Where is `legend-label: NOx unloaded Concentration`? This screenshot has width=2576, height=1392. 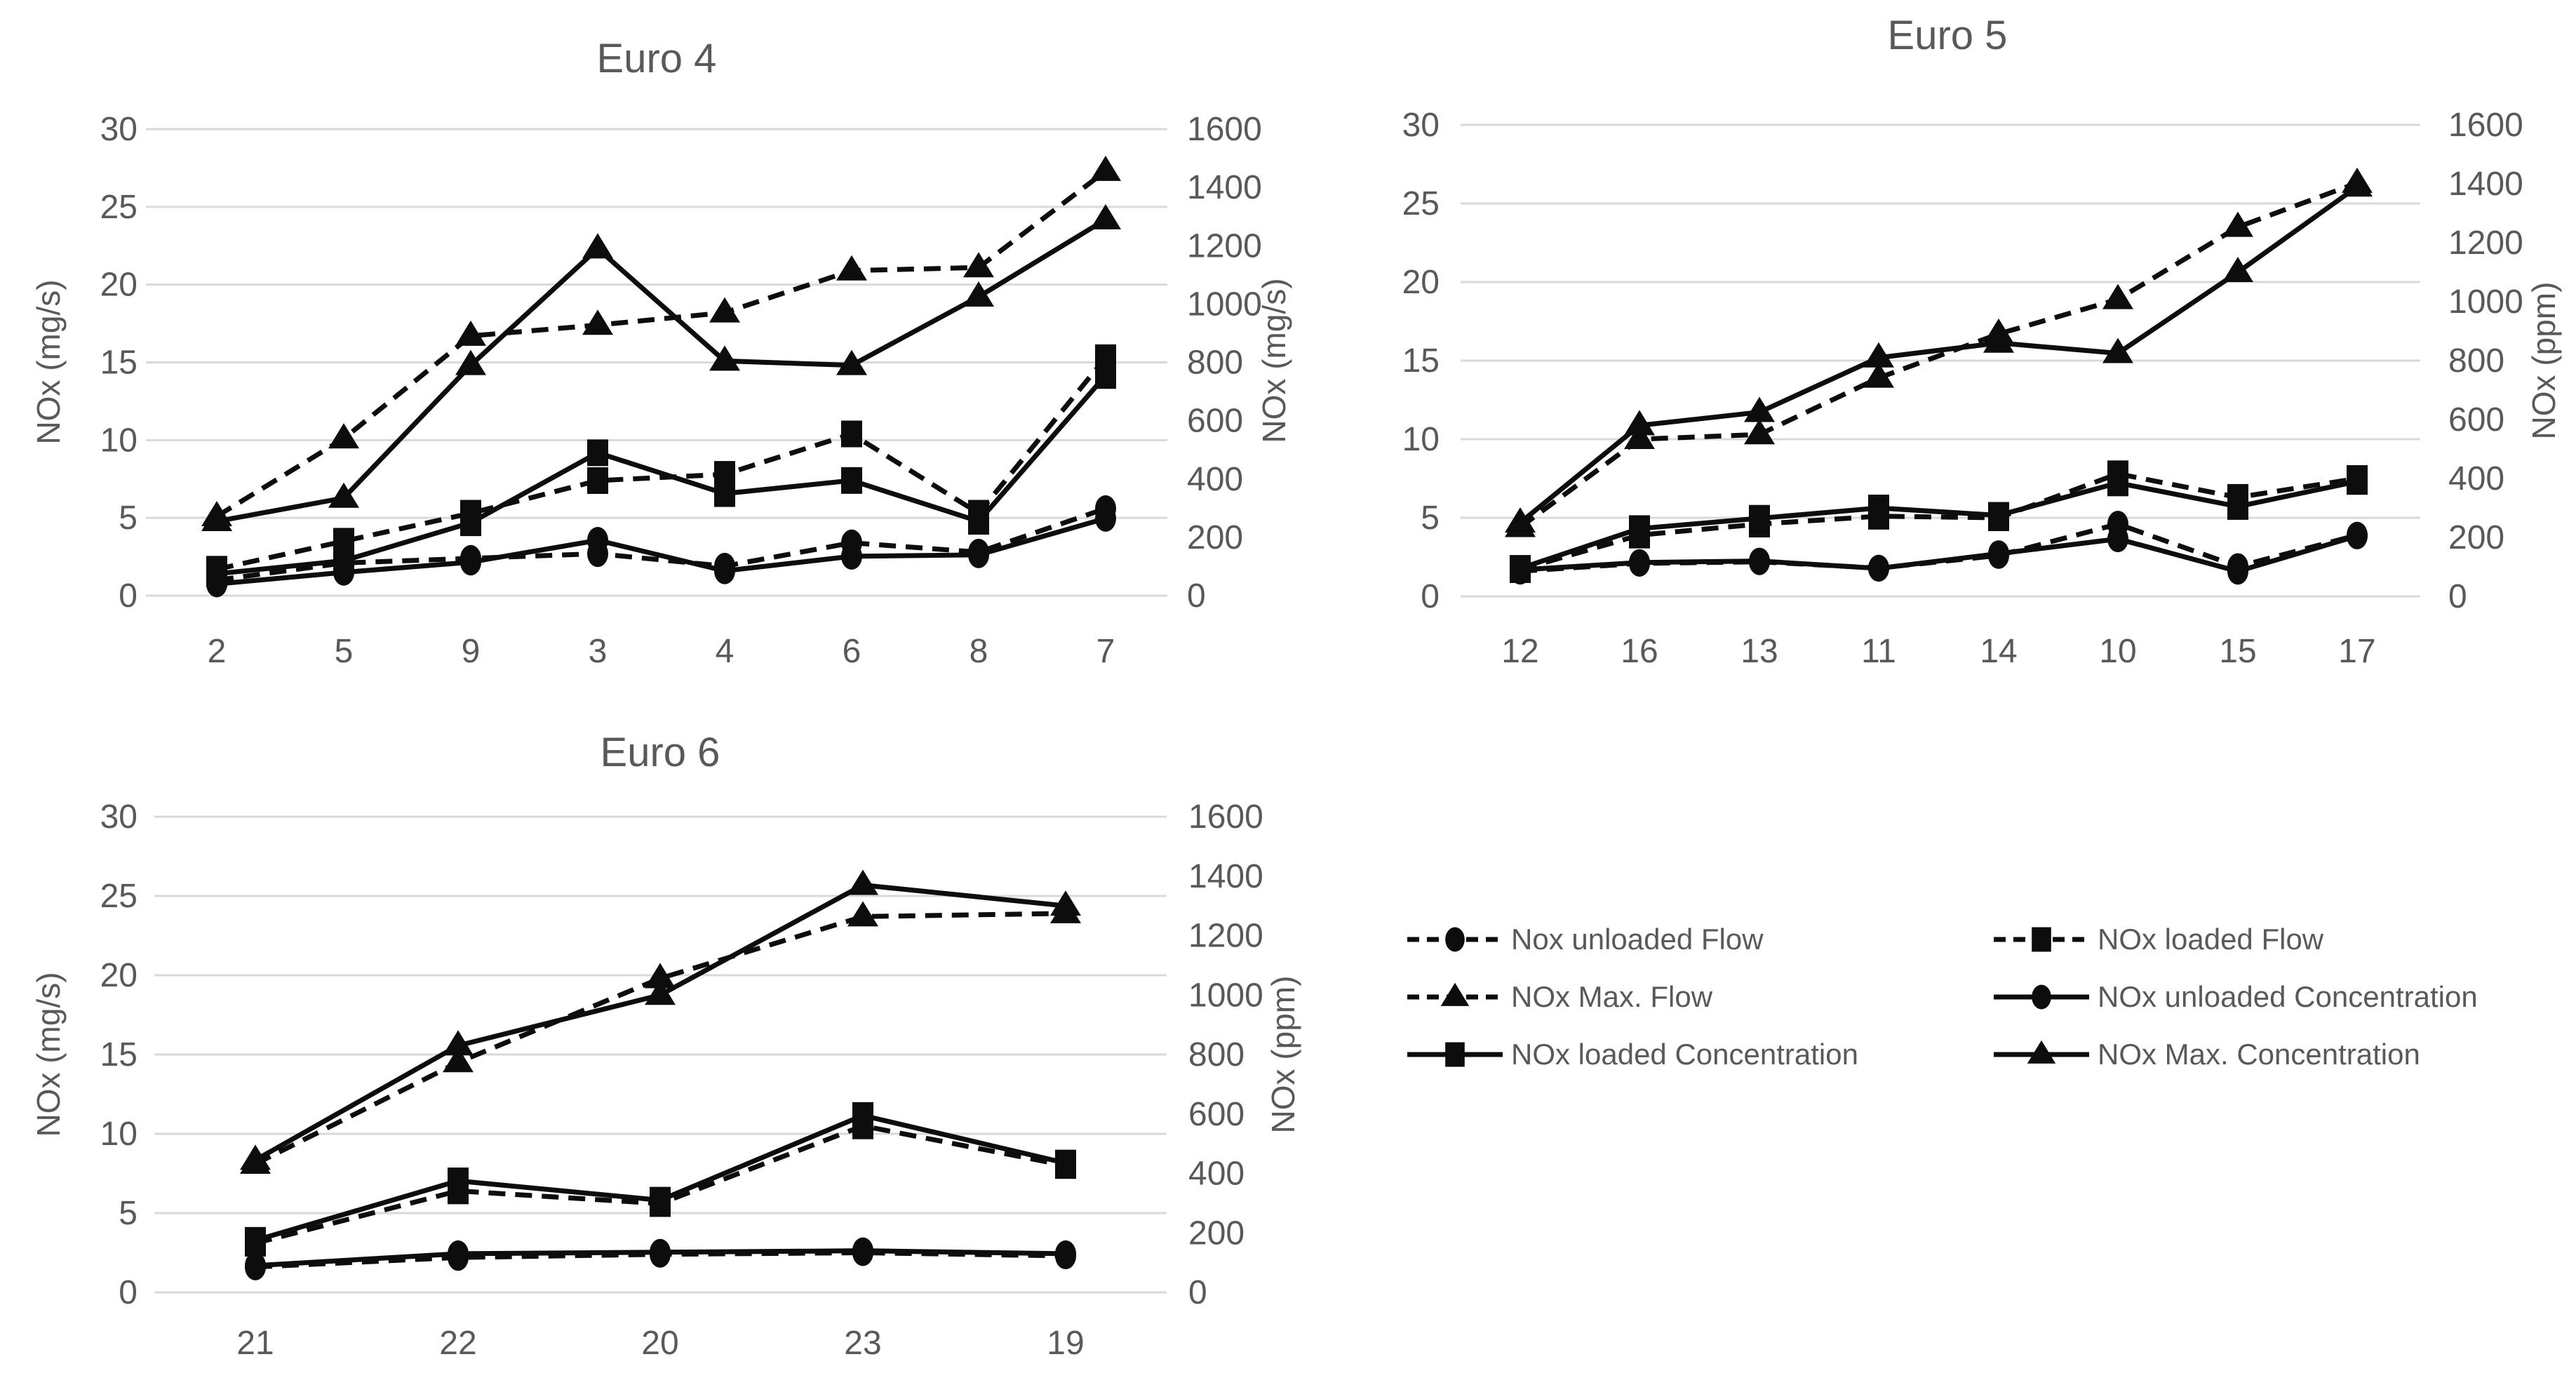
legend-label: NOx unloaded Concentration is located at coordinates (2288, 997).